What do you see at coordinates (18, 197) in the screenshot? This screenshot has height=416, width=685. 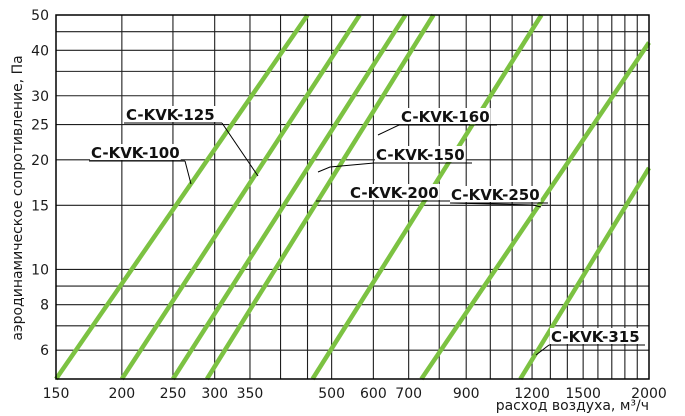 I see `y-axis-title: аэродинамическое сопротивление, Па` at bounding box center [18, 197].